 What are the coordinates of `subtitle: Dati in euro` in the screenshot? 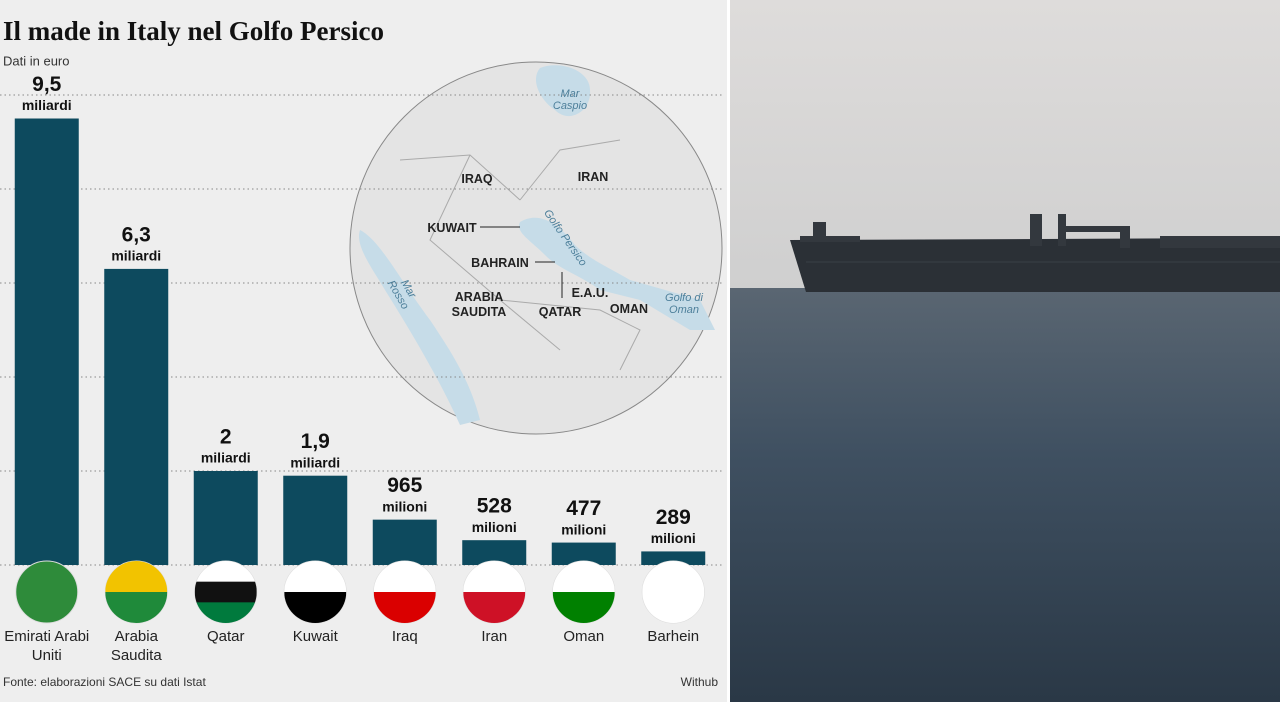 It's located at (36, 60).